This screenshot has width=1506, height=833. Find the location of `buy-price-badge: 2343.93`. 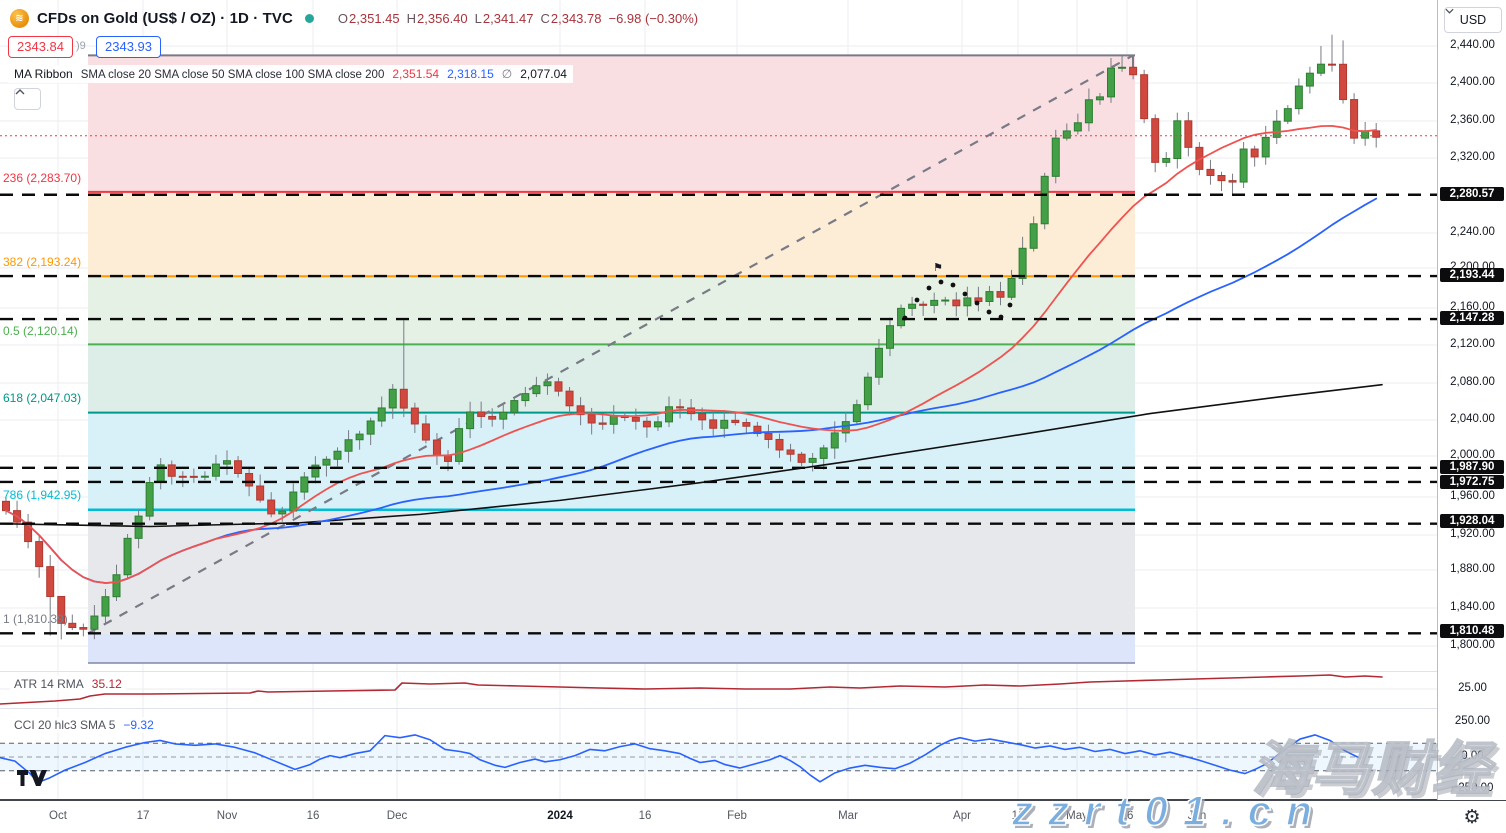

buy-price-badge: 2343.93 is located at coordinates (128, 47).